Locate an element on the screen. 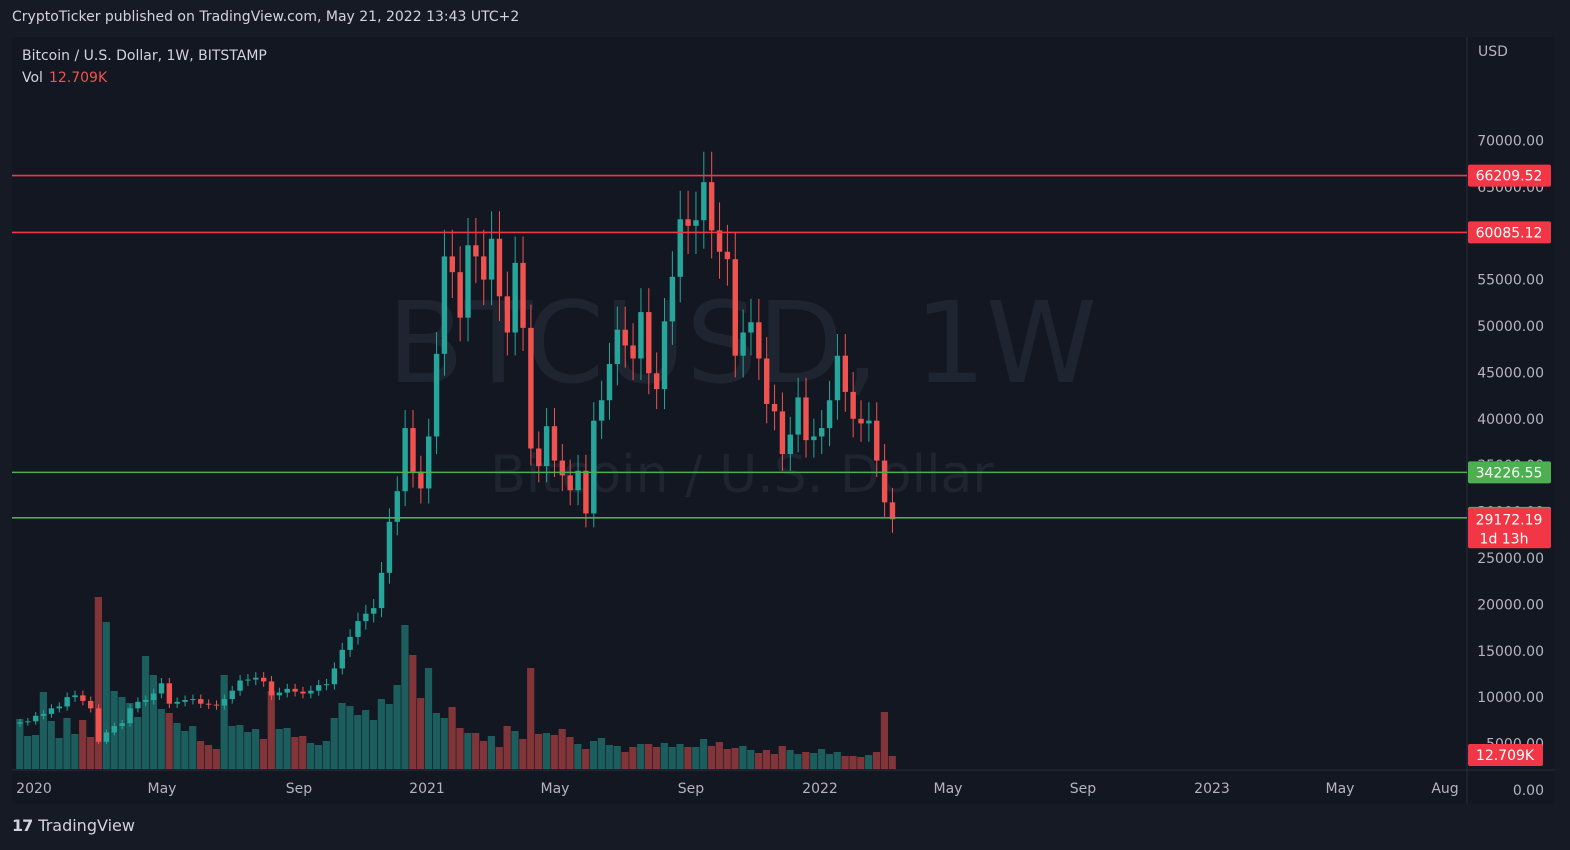 This screenshot has width=1570, height=850. x-tick-label: 2023 is located at coordinates (1212, 789).